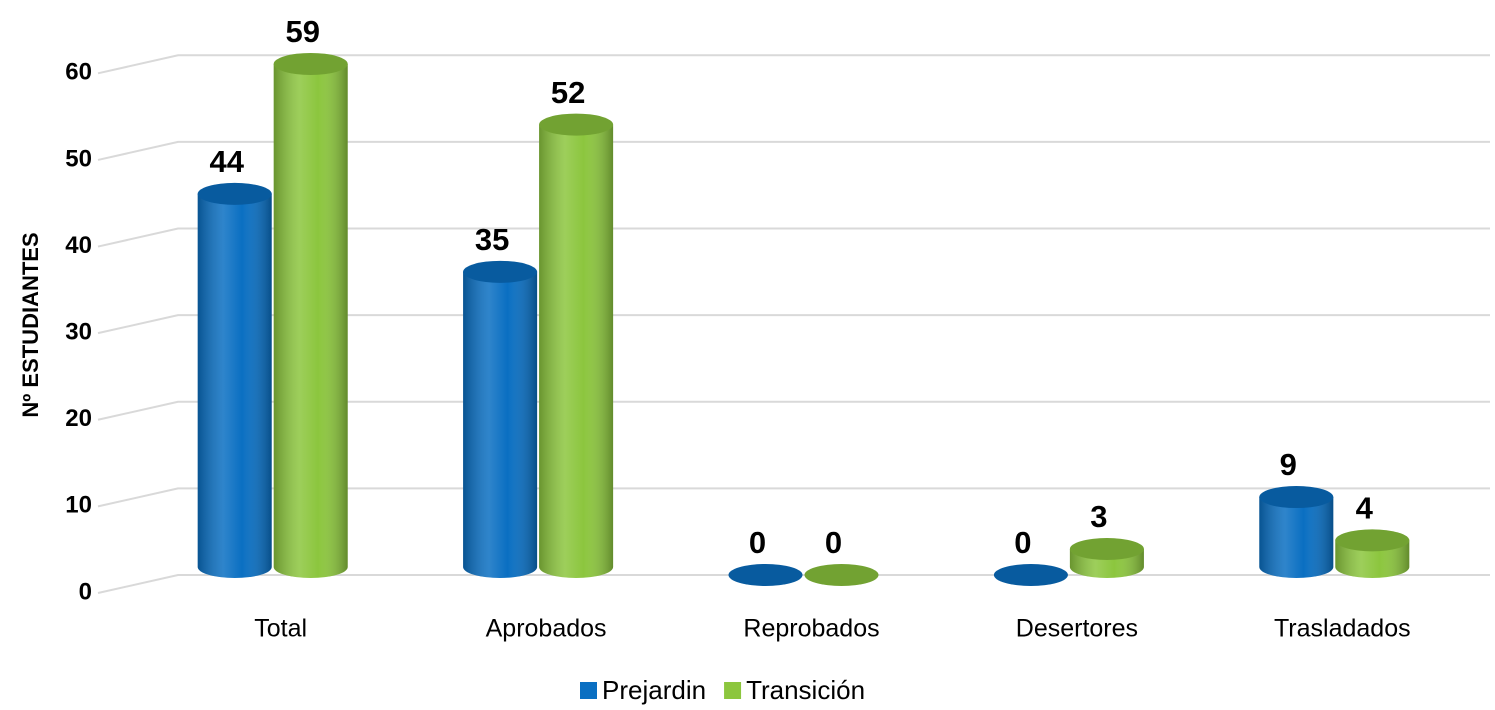 The image size is (1495, 710). I want to click on value-label: 52, so click(568, 92).